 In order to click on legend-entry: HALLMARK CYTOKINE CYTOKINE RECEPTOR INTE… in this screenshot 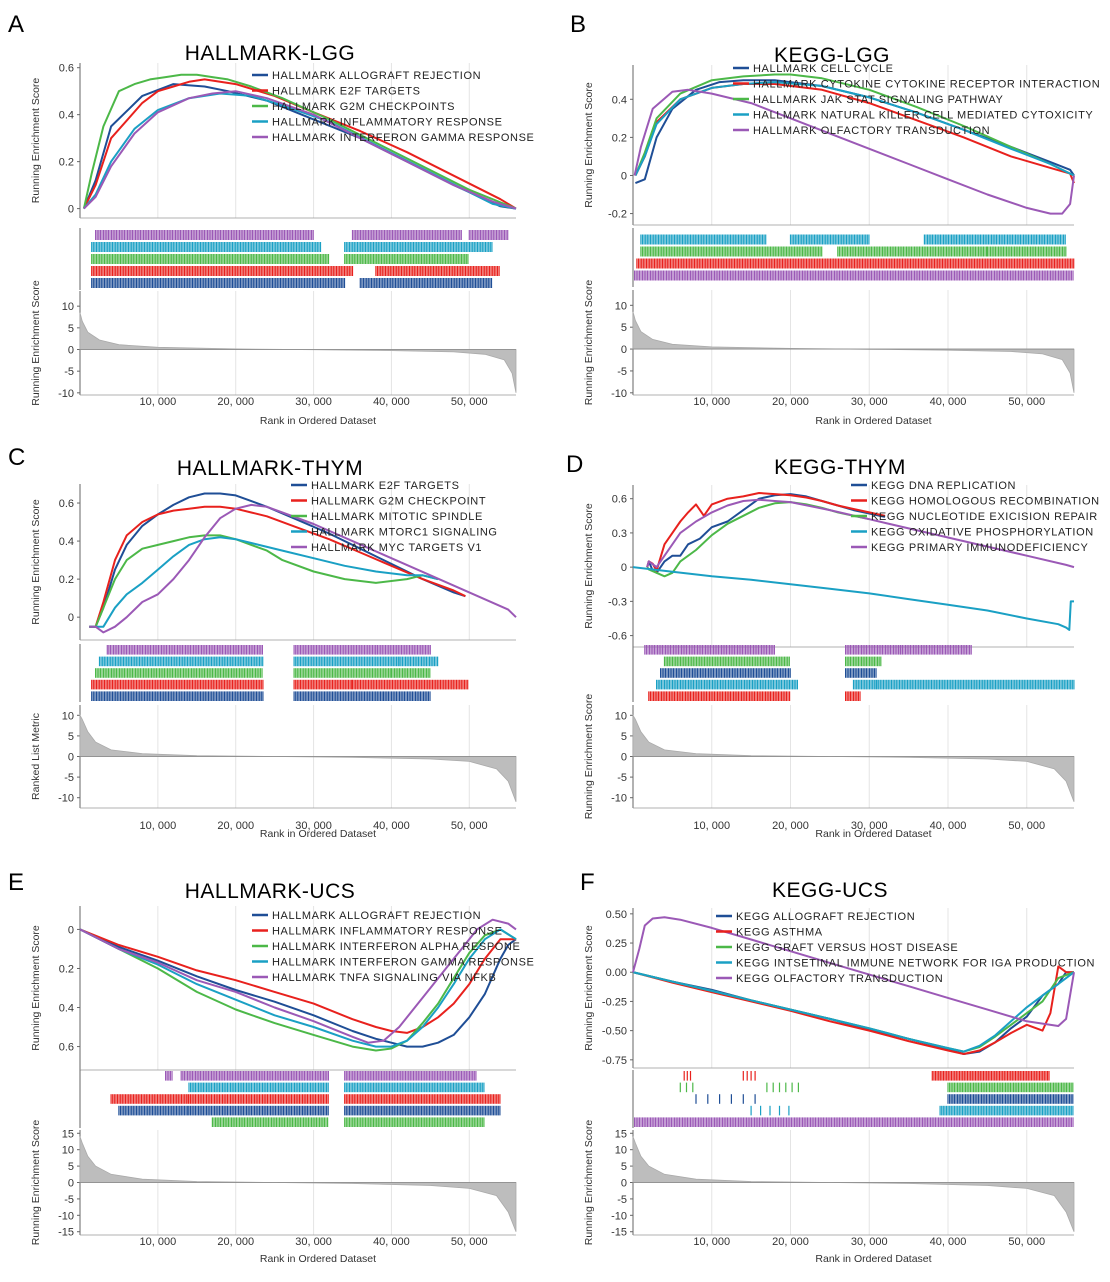, I will do `click(926, 85)`.